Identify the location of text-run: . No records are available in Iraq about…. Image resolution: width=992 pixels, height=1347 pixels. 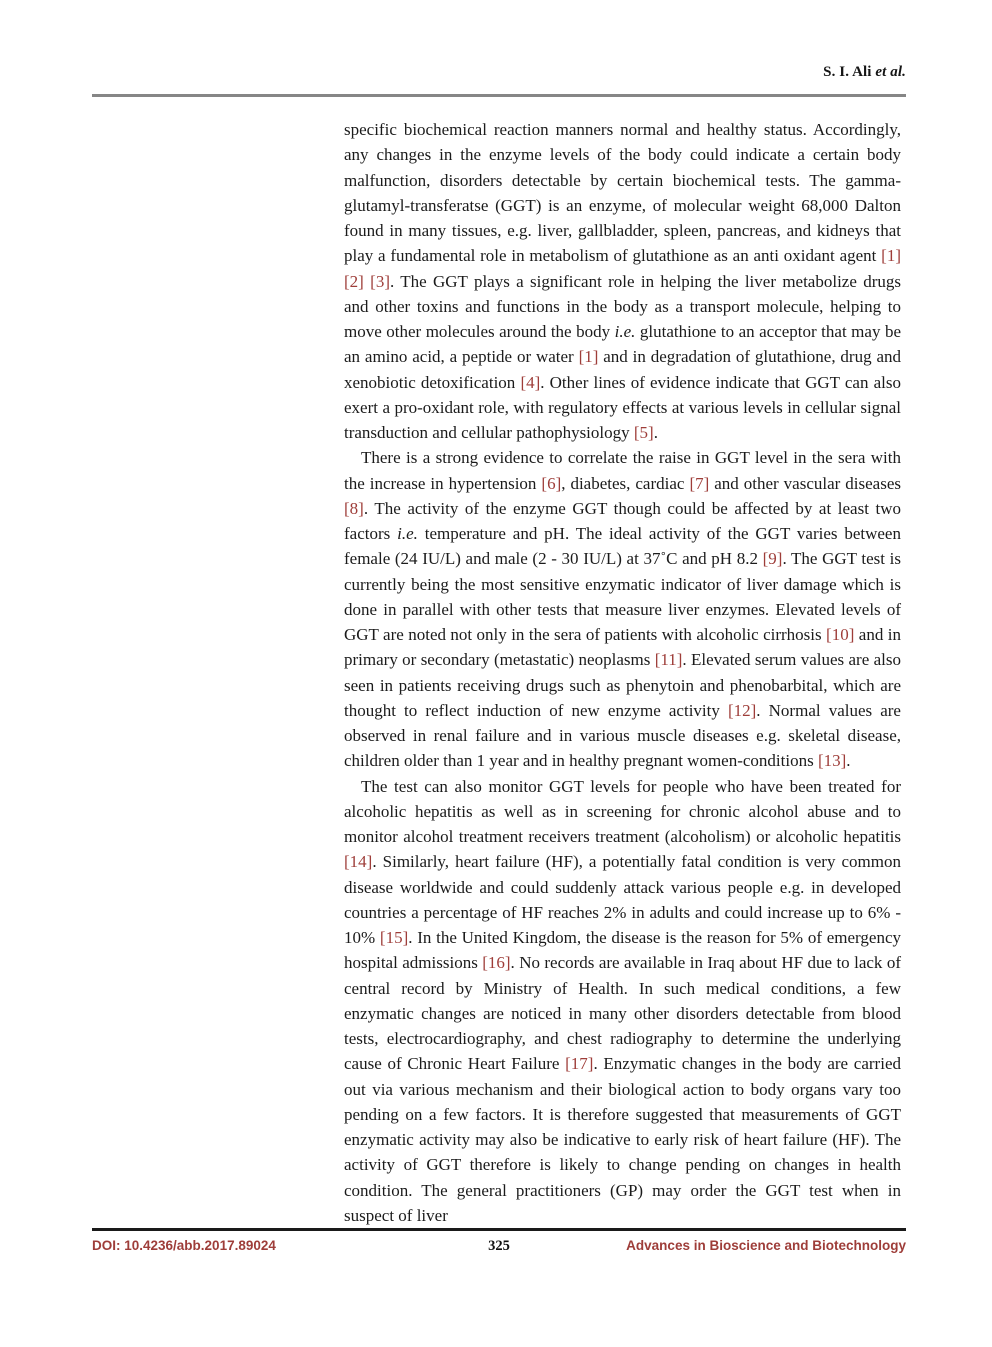
(622, 1013).